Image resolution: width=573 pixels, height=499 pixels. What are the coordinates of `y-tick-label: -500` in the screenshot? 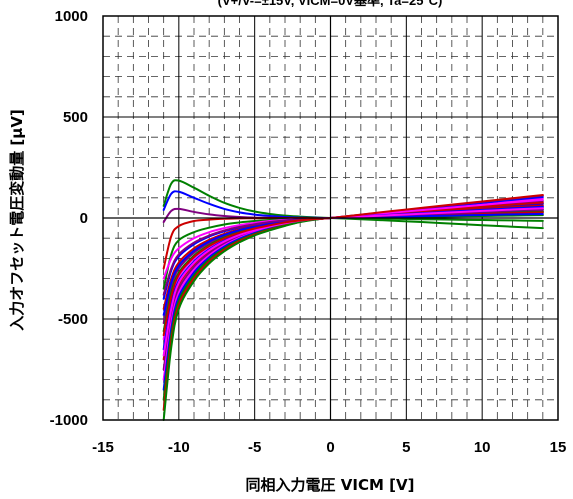 It's located at (73, 319).